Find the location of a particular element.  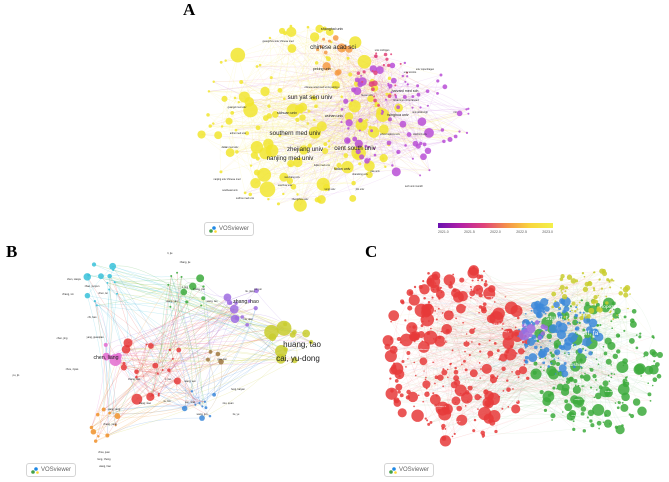

node-label: shandong univ is located at coordinates (360, 174).